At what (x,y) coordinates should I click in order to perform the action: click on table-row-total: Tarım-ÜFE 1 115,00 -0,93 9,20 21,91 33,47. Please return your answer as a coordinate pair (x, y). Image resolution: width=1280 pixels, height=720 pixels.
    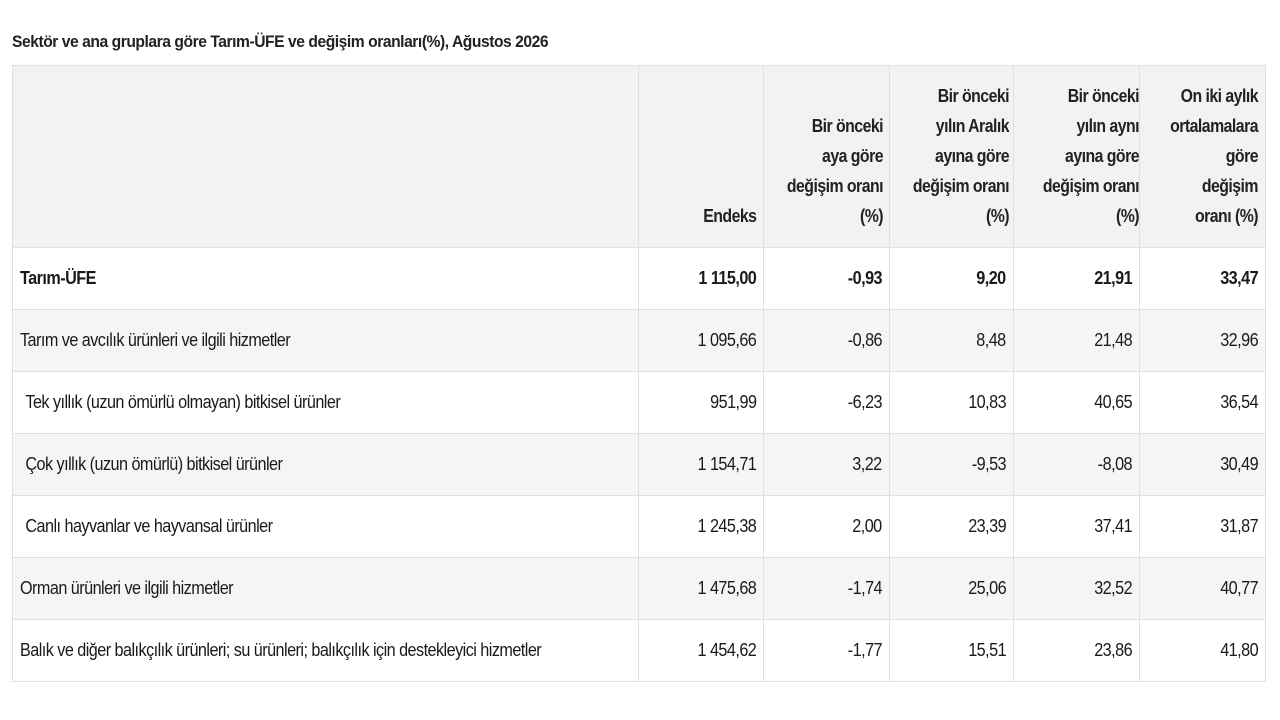
    Looking at the image, I should click on (639, 278).